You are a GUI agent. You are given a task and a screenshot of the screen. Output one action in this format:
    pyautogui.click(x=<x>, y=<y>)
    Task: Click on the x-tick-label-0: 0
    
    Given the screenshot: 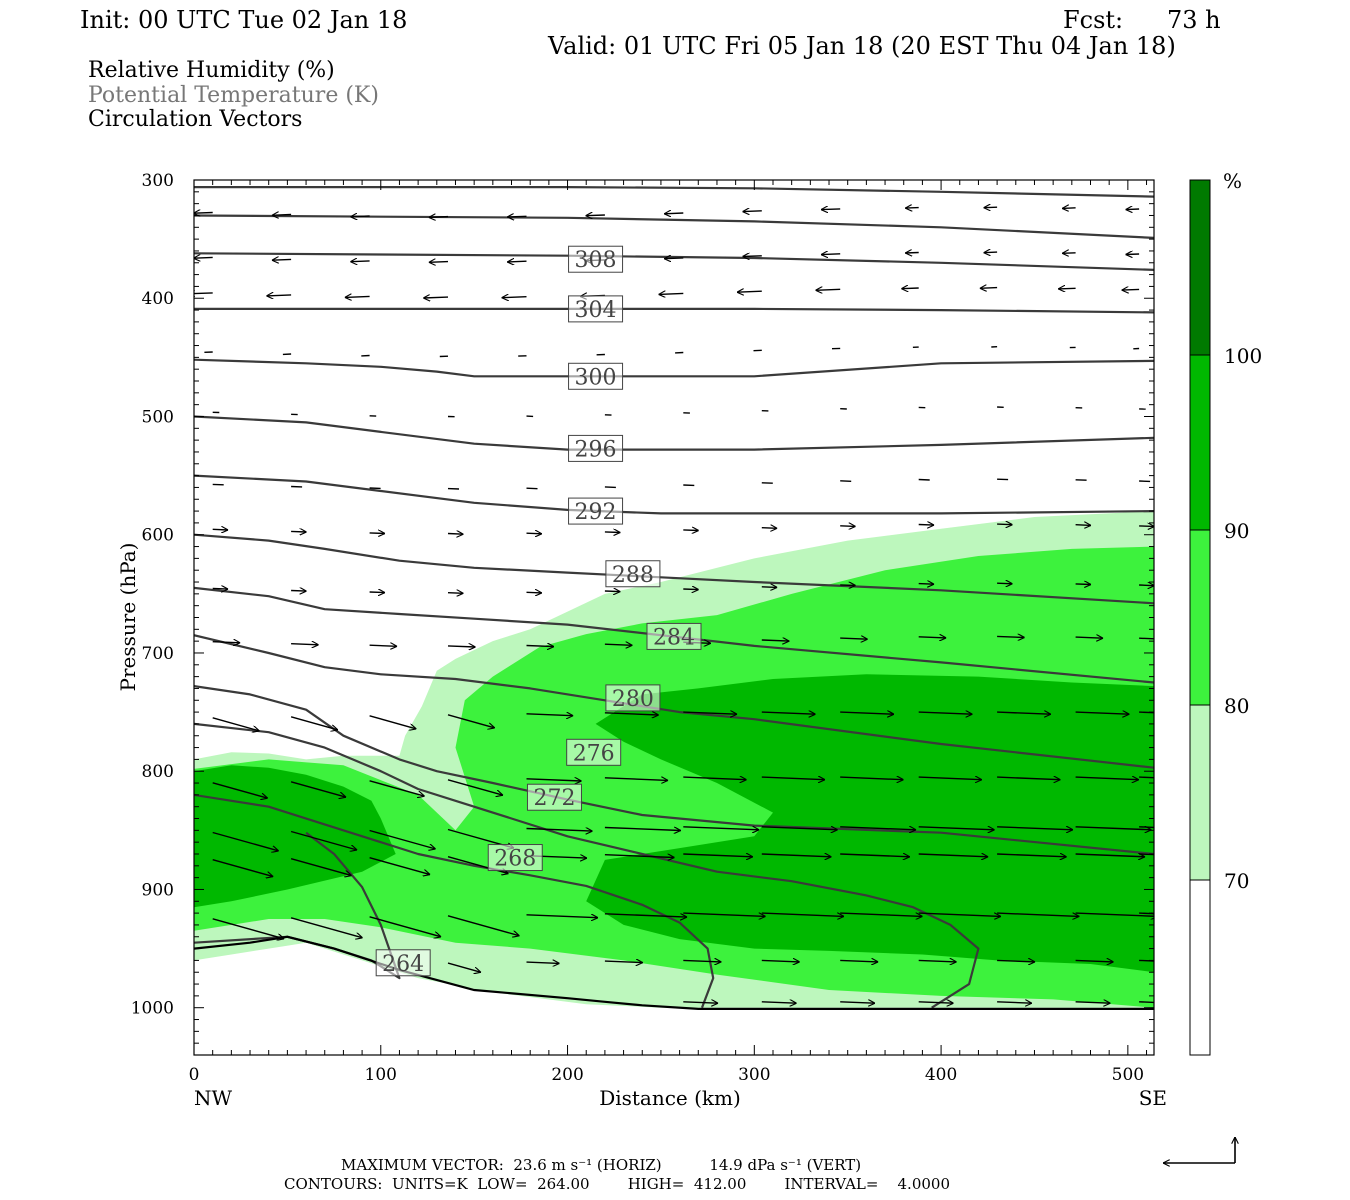 What is the action you would take?
    pyautogui.click(x=194, y=1075)
    